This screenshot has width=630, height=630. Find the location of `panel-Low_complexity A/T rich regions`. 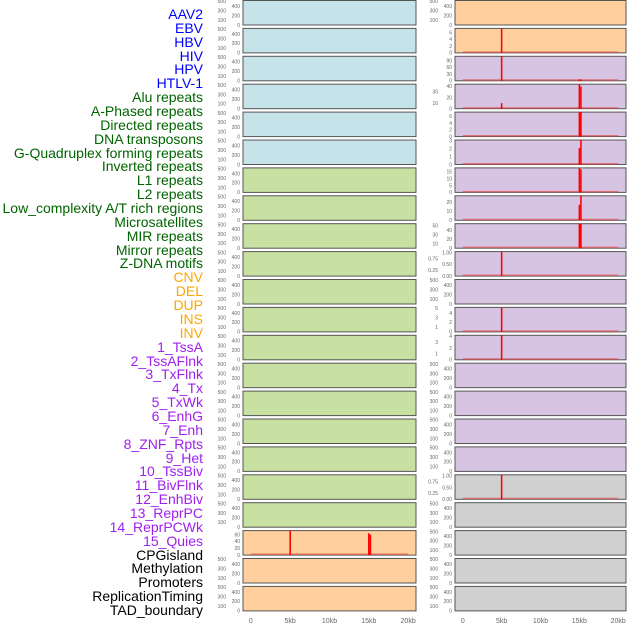

panel-Low_complexity A/T rich regions is located at coordinates (329, 403).